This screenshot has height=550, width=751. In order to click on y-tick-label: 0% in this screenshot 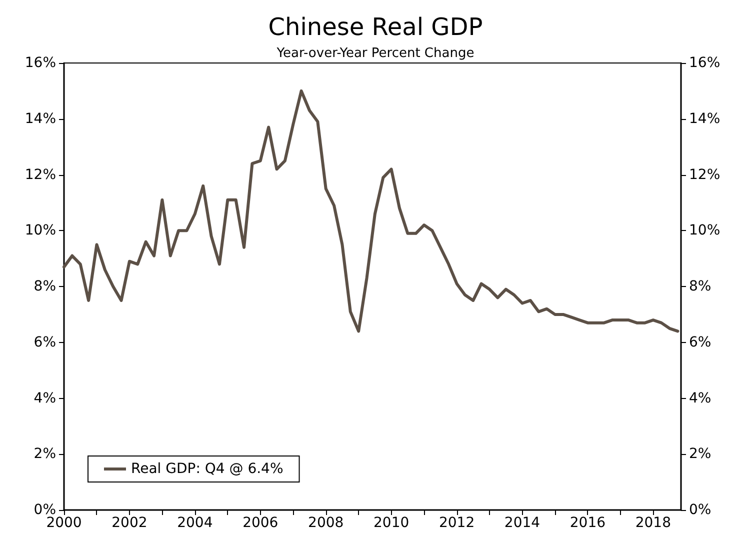, I will do `click(45, 510)`.